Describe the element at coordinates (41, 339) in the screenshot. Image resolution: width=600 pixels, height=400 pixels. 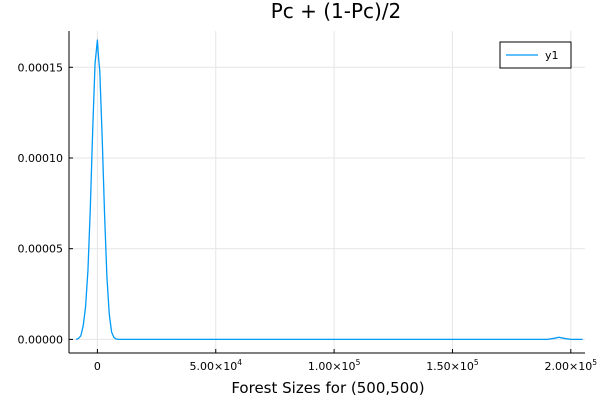
I see `y-tick-label-0: 0.00000` at that location.